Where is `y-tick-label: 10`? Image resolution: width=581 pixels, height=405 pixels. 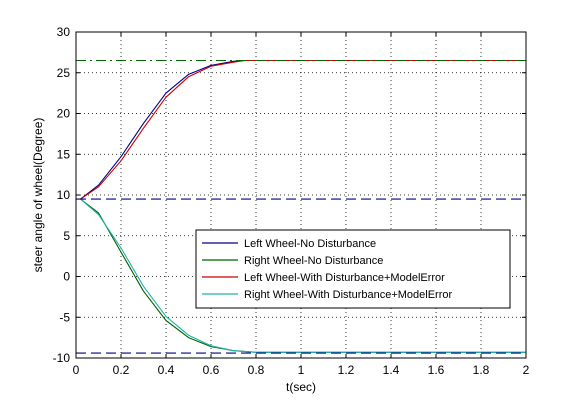
y-tick-label: 10 is located at coordinates (64, 195).